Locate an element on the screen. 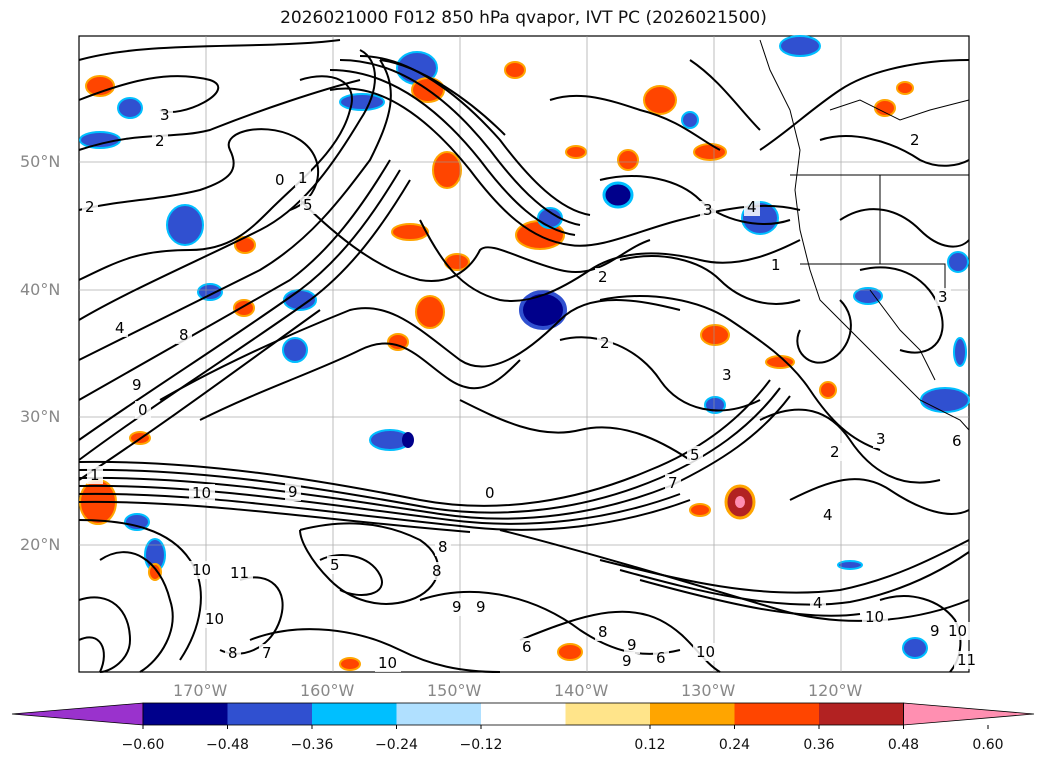 The width and height of the screenshot is (1047, 765). contour-label: 6 is located at coordinates (957, 441).